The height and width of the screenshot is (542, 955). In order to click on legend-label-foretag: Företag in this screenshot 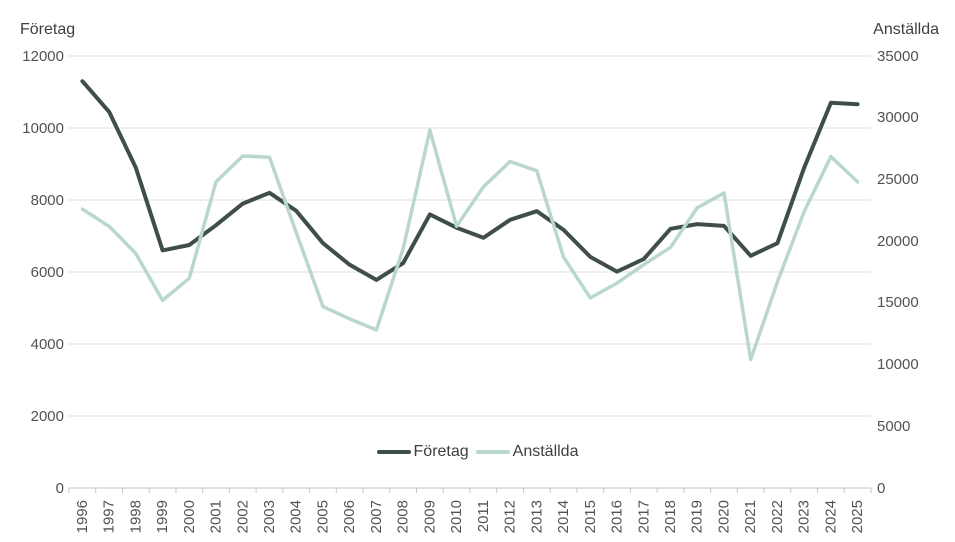, I will do `click(441, 451)`.